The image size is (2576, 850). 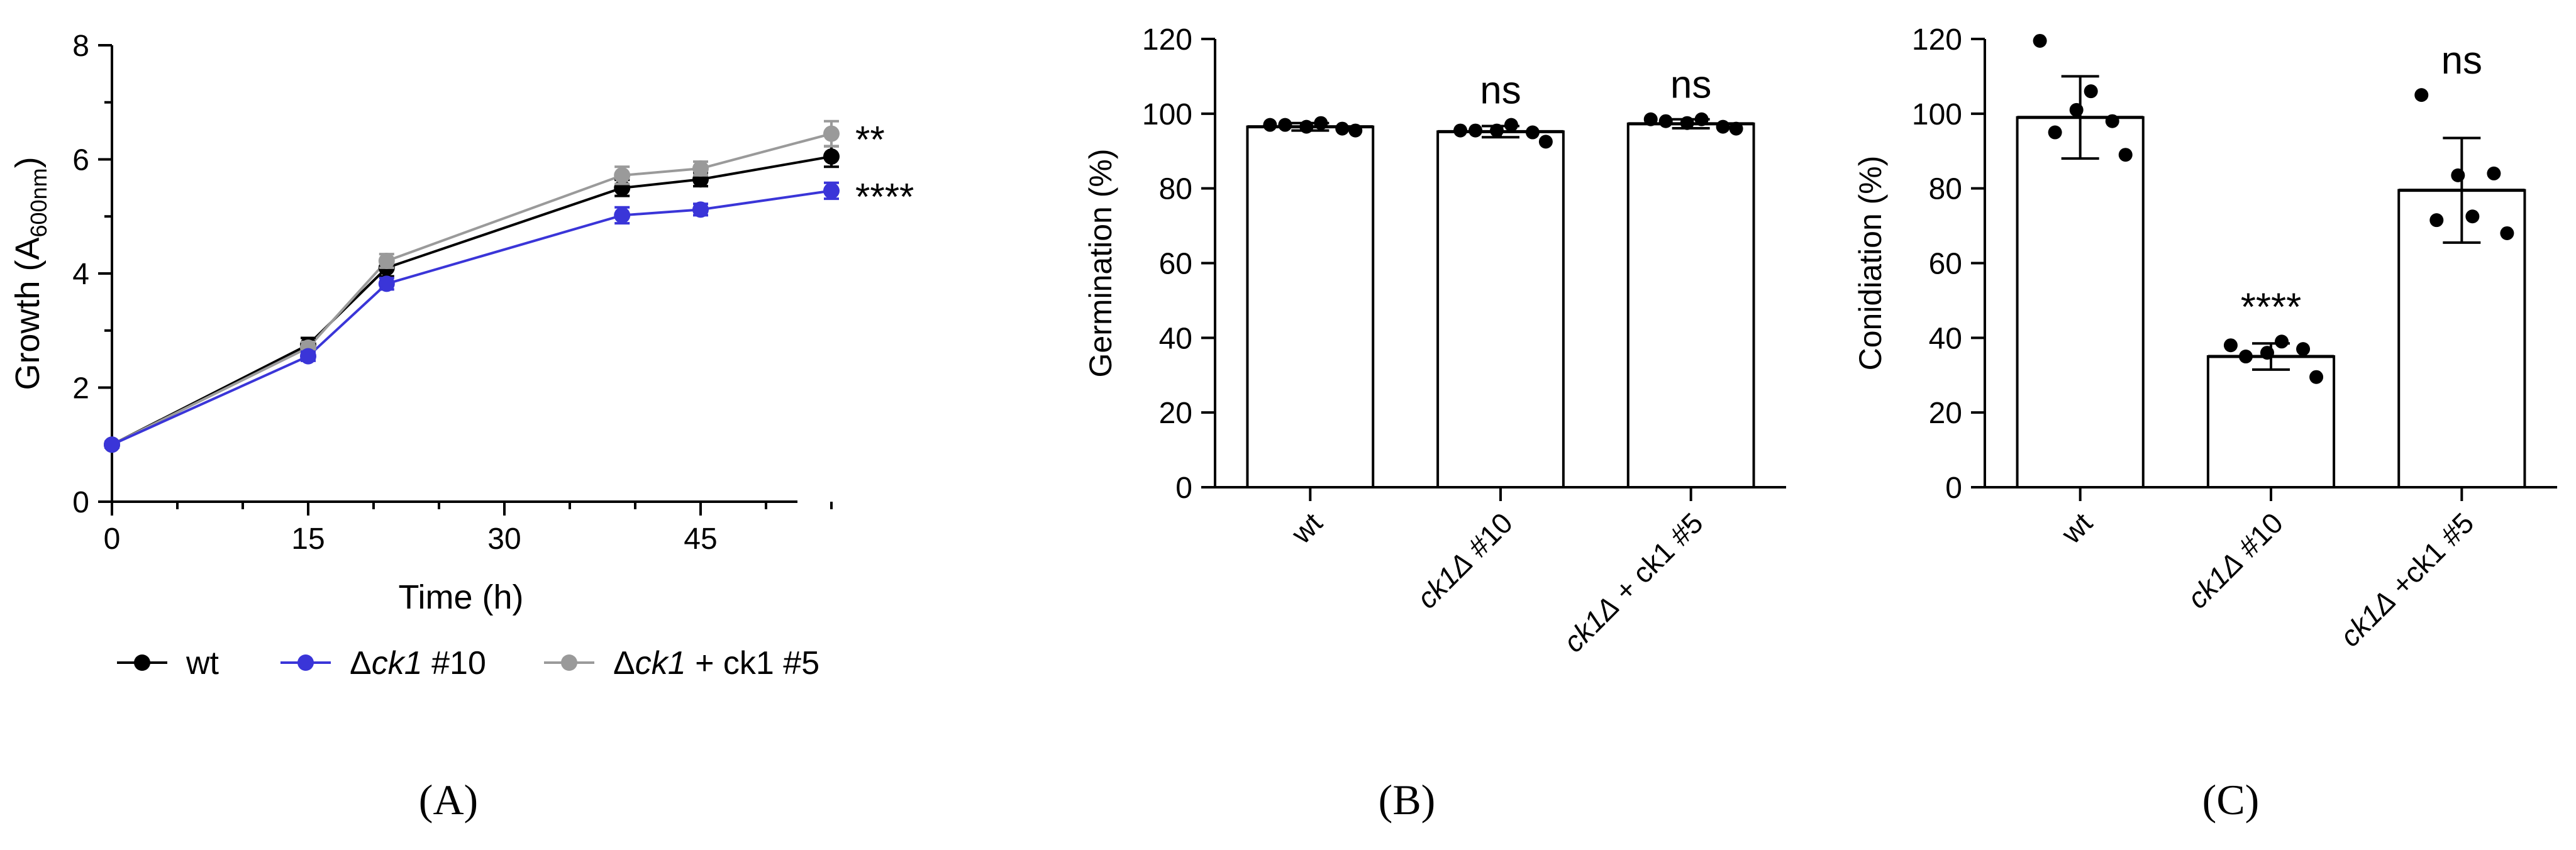 I want to click on x-tick-label: 0, so click(x=112, y=539).